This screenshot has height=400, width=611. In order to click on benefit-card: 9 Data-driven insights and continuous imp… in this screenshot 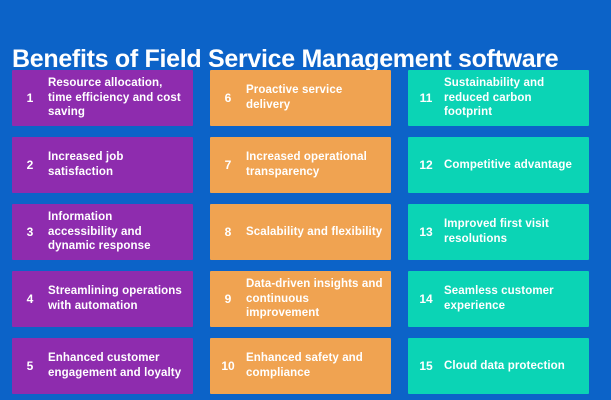, I will do `click(300, 299)`.